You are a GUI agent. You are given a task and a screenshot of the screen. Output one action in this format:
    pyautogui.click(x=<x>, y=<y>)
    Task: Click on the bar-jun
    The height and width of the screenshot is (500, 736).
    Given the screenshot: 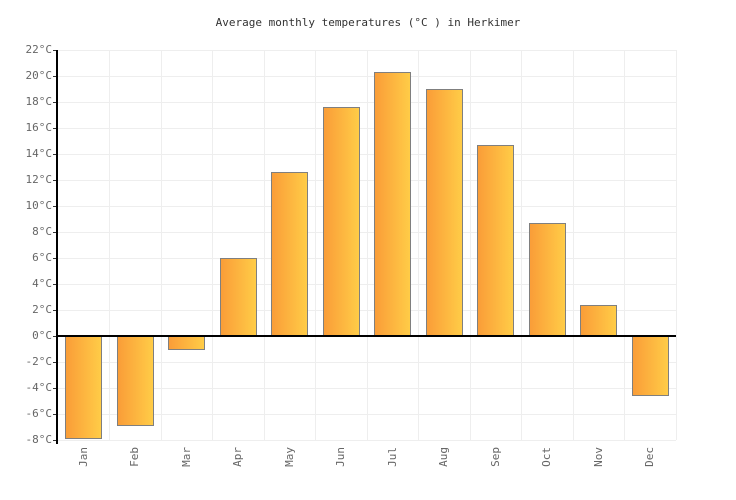 What is the action you would take?
    pyautogui.click(x=341, y=221)
    